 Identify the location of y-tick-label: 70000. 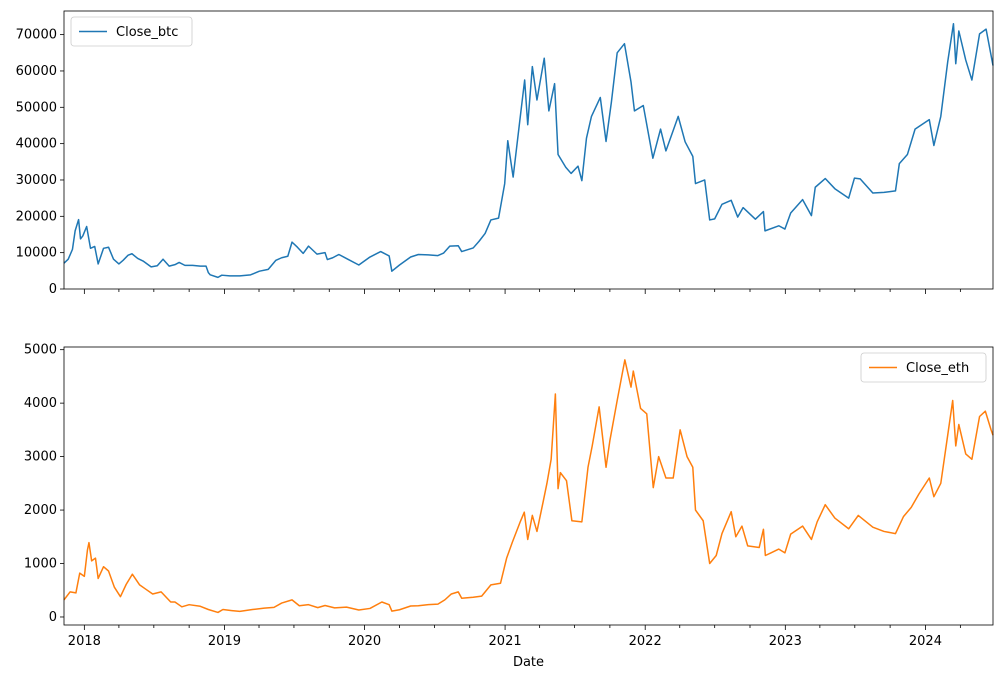
(36, 35).